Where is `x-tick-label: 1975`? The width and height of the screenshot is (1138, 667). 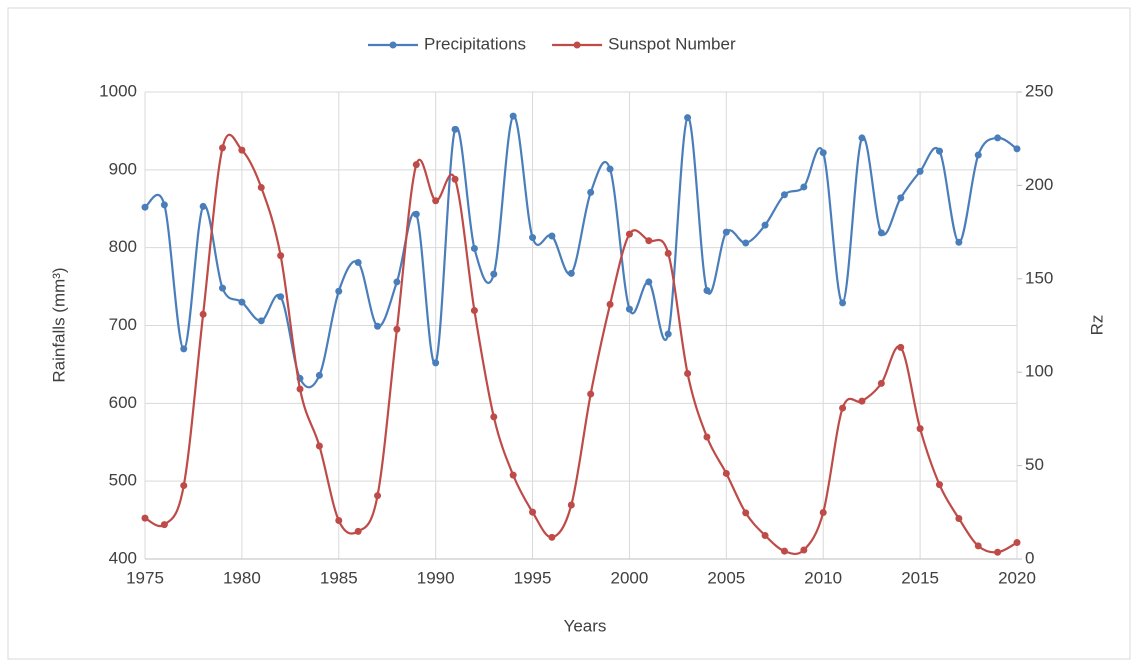
x-tick-label: 1975 is located at coordinates (145, 577).